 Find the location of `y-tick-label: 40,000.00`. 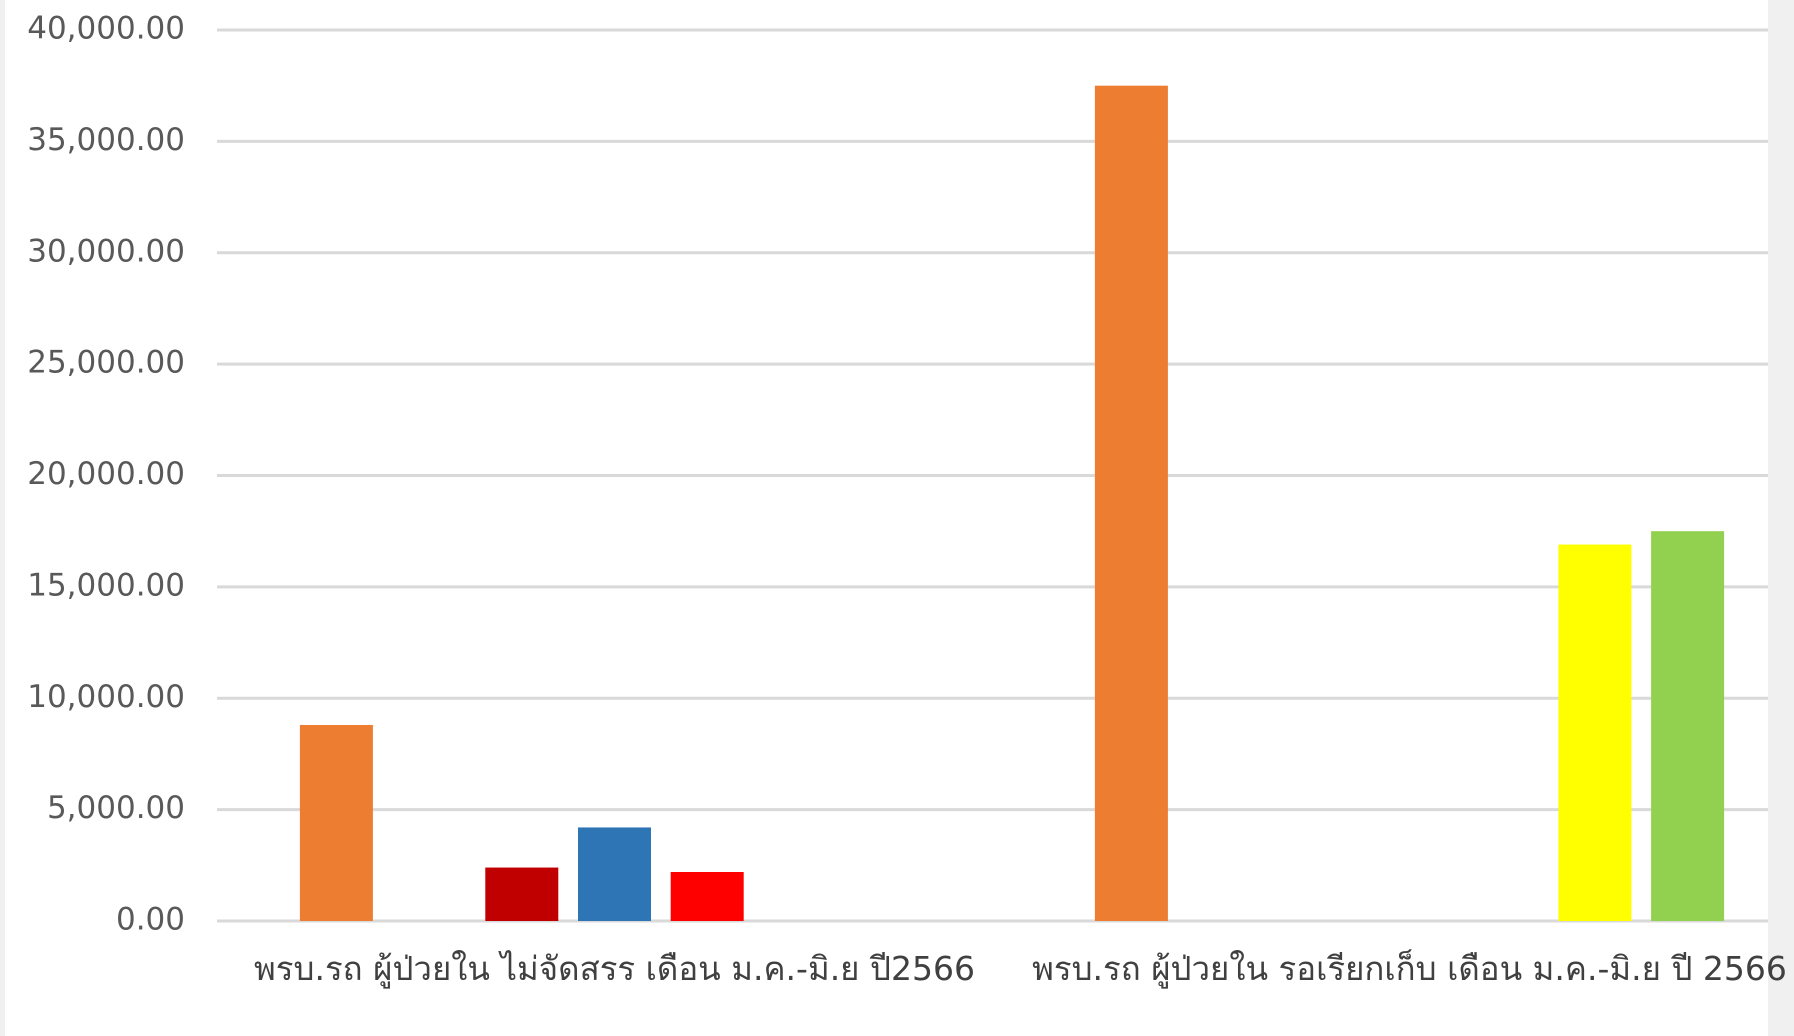

y-tick-label: 40,000.00 is located at coordinates (106, 29).